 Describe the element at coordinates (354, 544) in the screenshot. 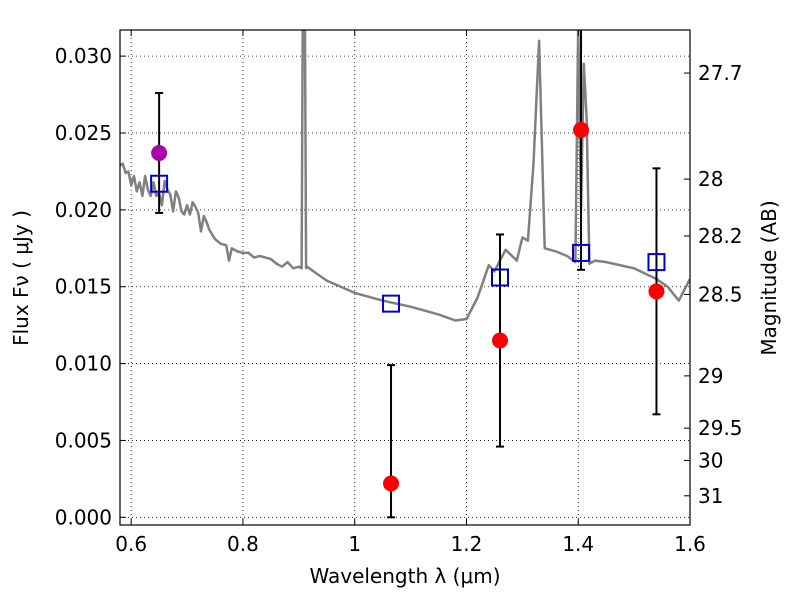

I see `x-tick-label: 1` at that location.